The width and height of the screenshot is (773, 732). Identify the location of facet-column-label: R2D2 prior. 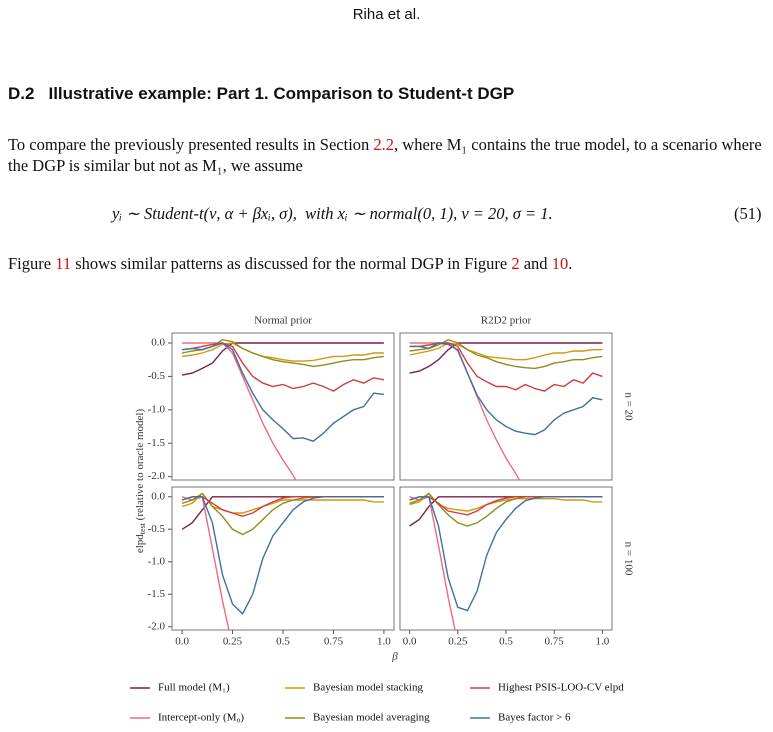
(506, 321).